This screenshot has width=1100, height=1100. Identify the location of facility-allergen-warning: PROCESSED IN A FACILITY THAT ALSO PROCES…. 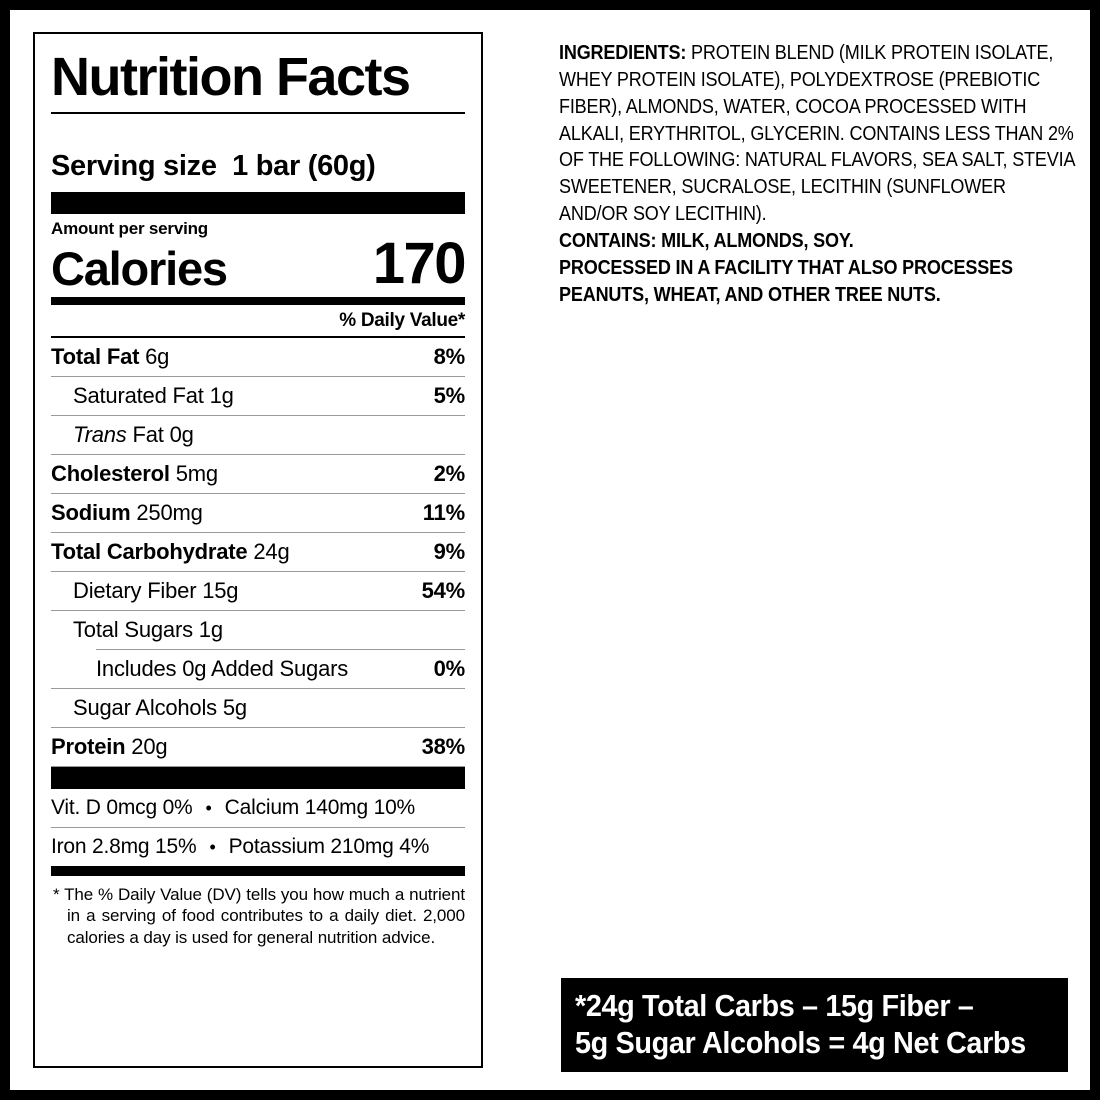
(786, 280).